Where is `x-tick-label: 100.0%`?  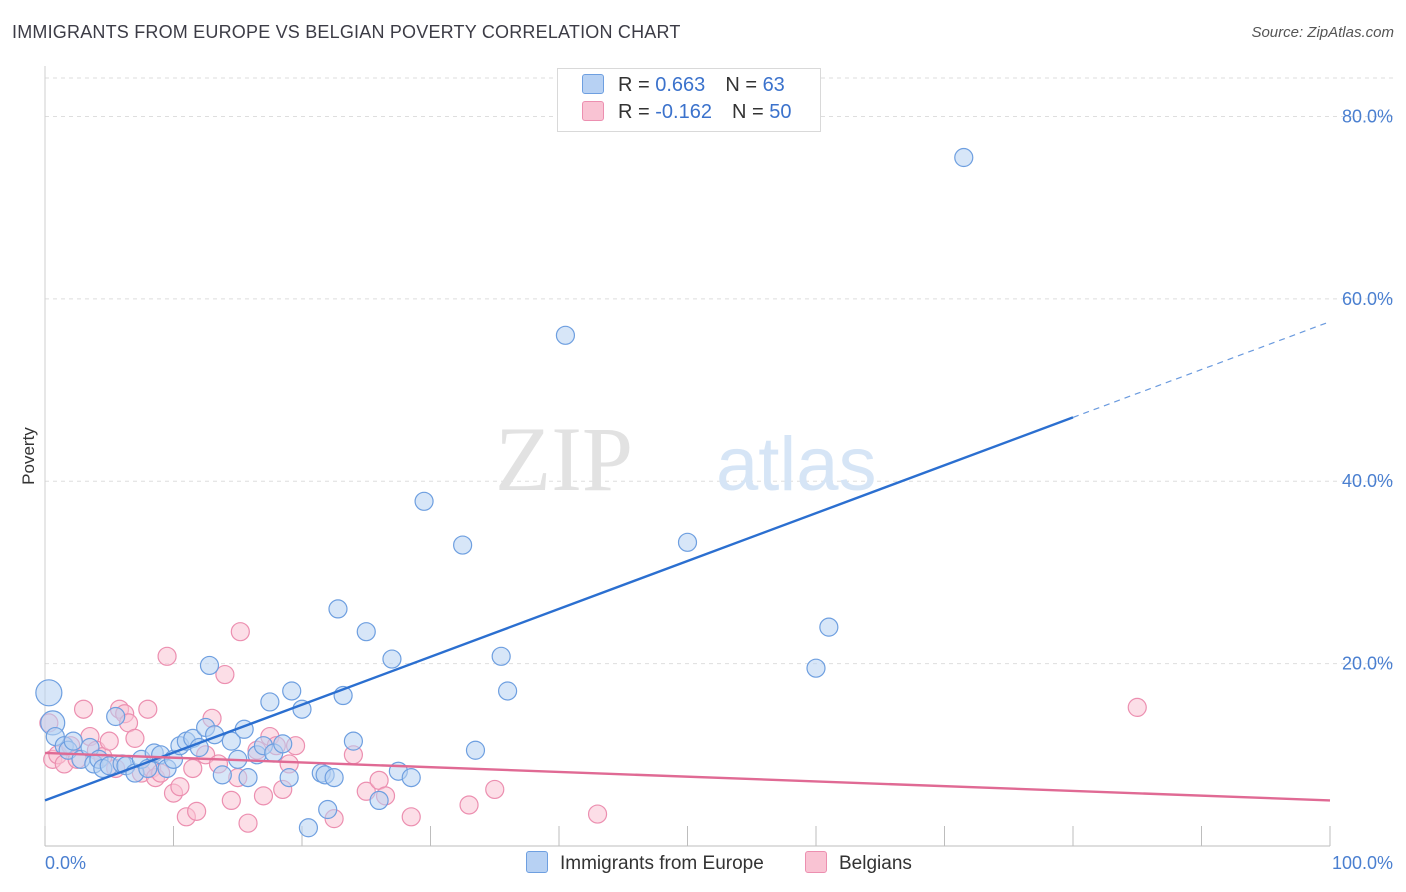
x-tick-label: 100.0% is located at coordinates (1362, 863).